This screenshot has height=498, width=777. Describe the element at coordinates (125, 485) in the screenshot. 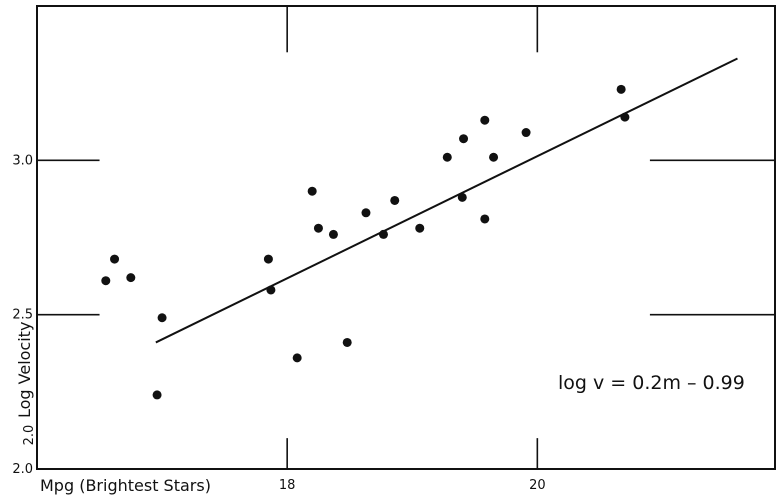

I see `x-axis-label: Mpg (Brightest Stars)` at that location.